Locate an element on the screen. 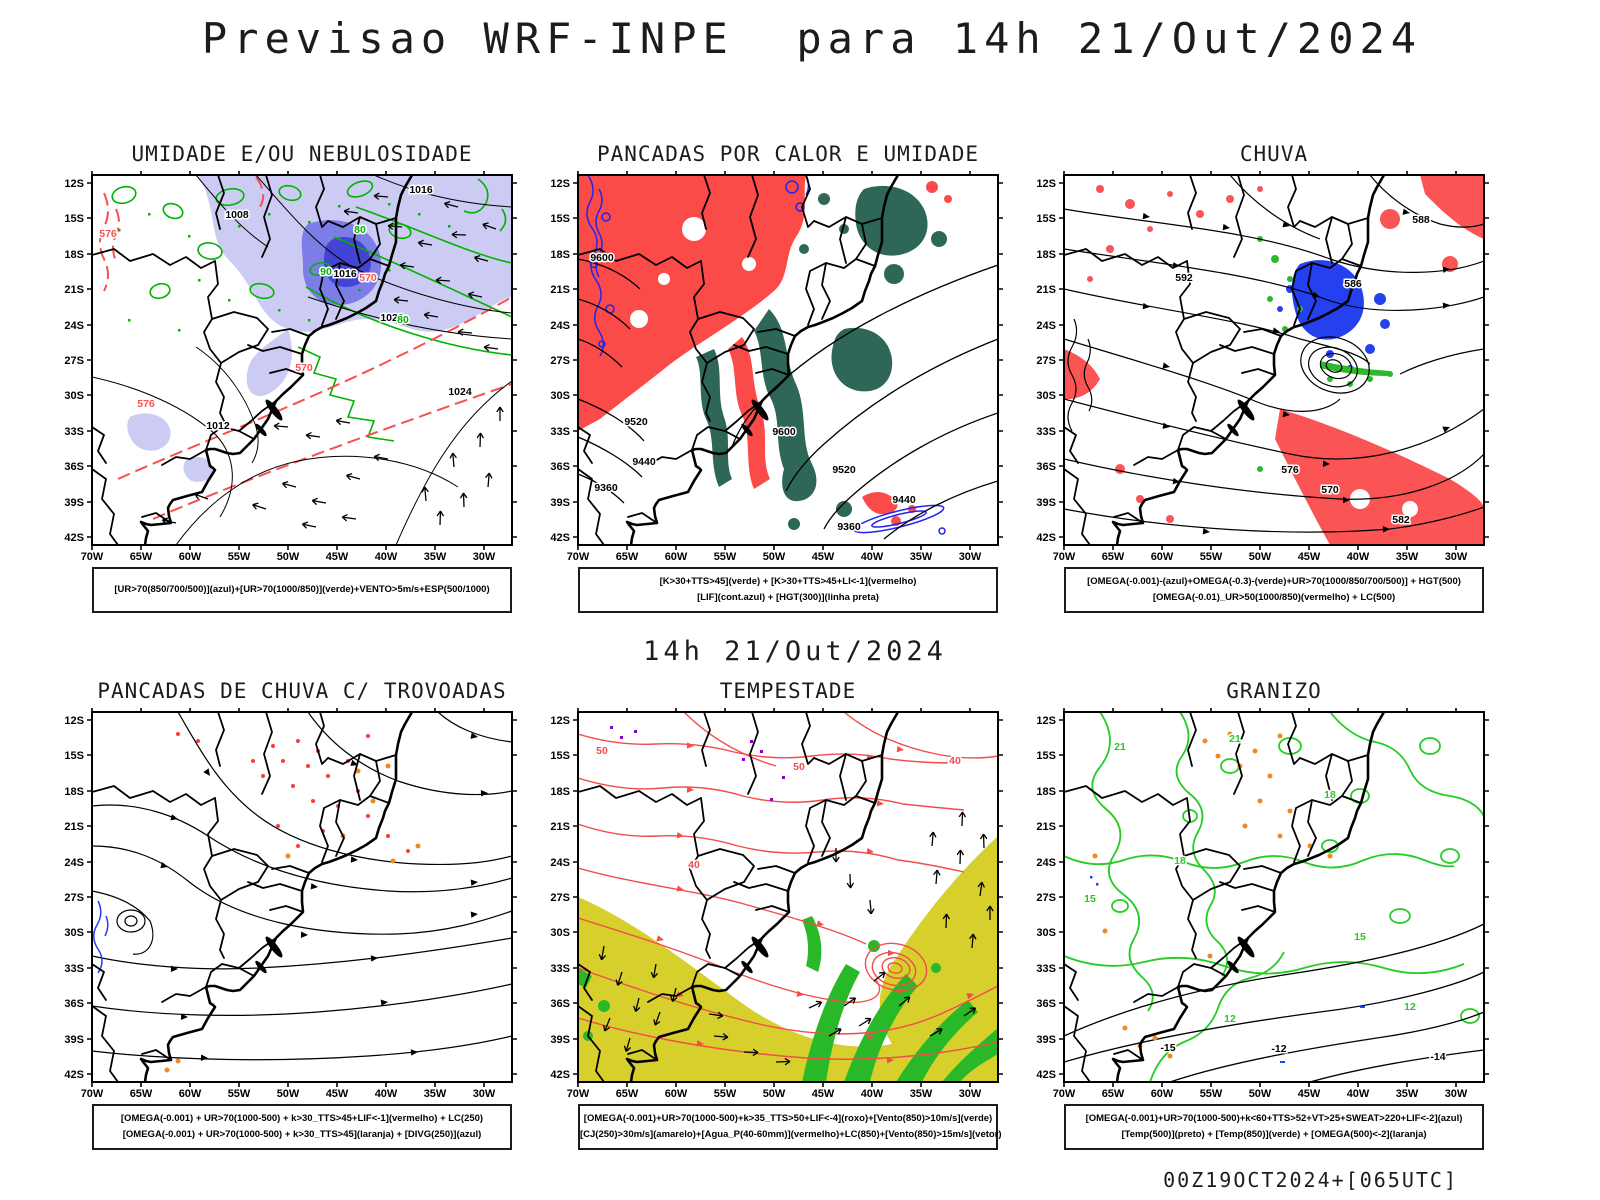 Image resolution: width=1600 pixels, height=1200 pixels. contour-labels: 21 21 18 18 15 15 12 12 -12 -15 -14 is located at coordinates (1265, 898).